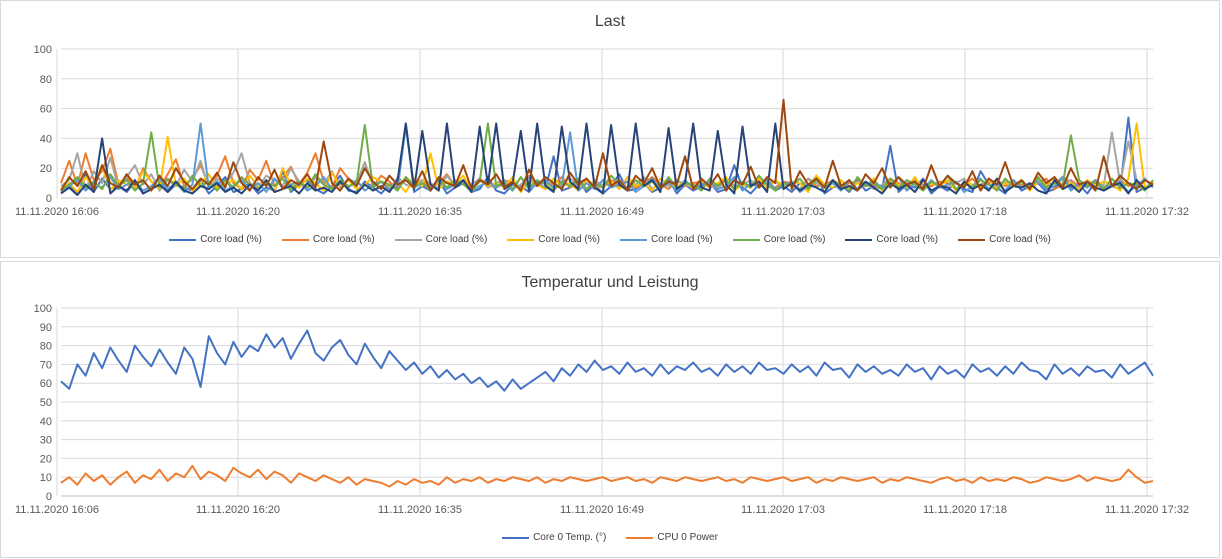 The image size is (1222, 559). What do you see at coordinates (46, 459) in the screenshot?
I see `temp-y-tick-label: 20` at bounding box center [46, 459].